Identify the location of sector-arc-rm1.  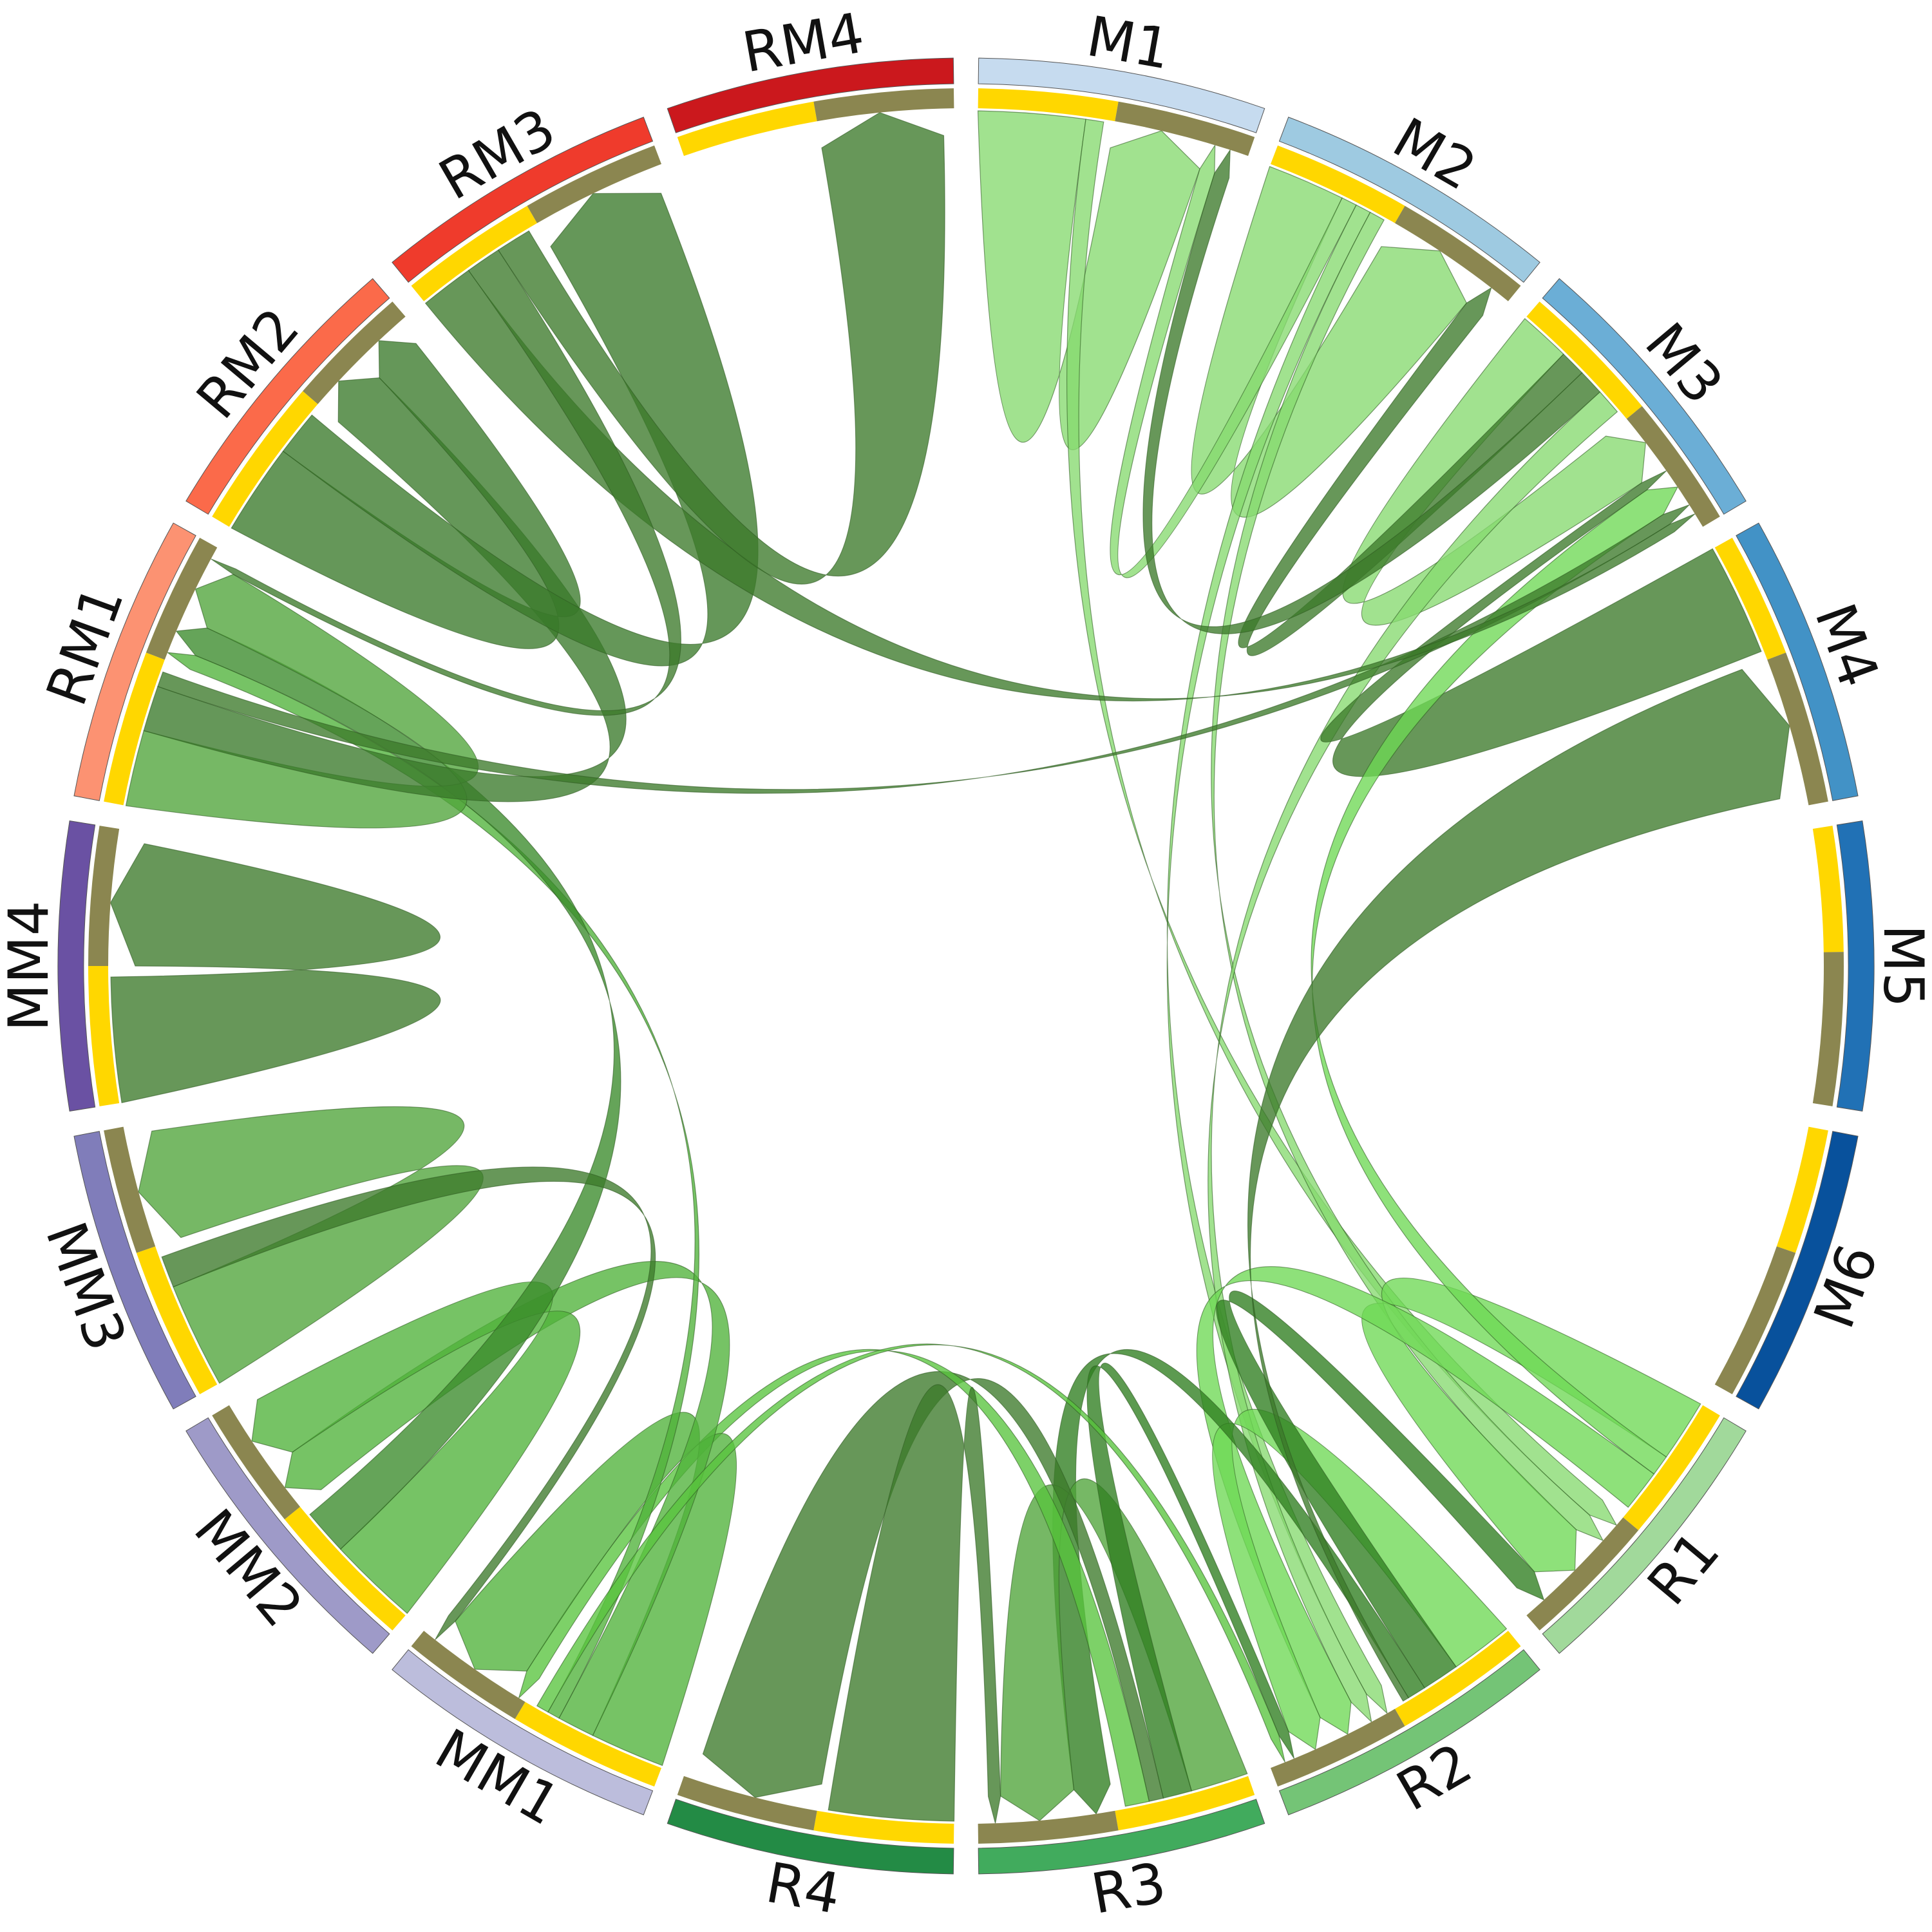
(135, 661).